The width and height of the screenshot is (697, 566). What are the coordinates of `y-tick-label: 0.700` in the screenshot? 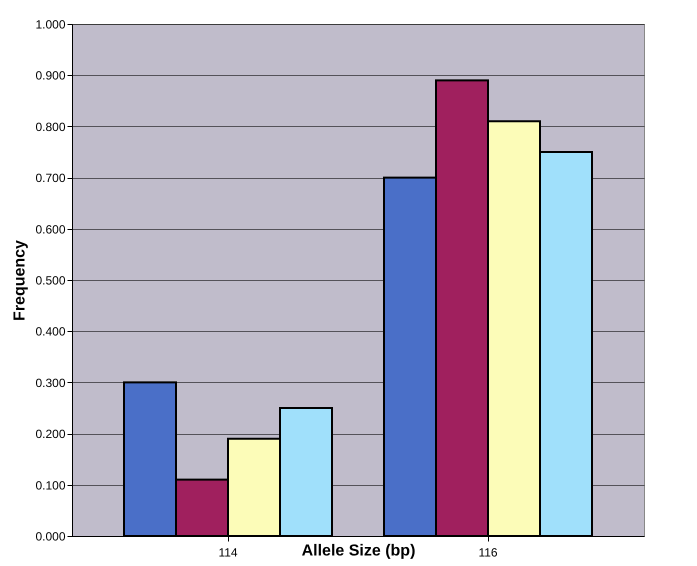 It's located at (50, 178).